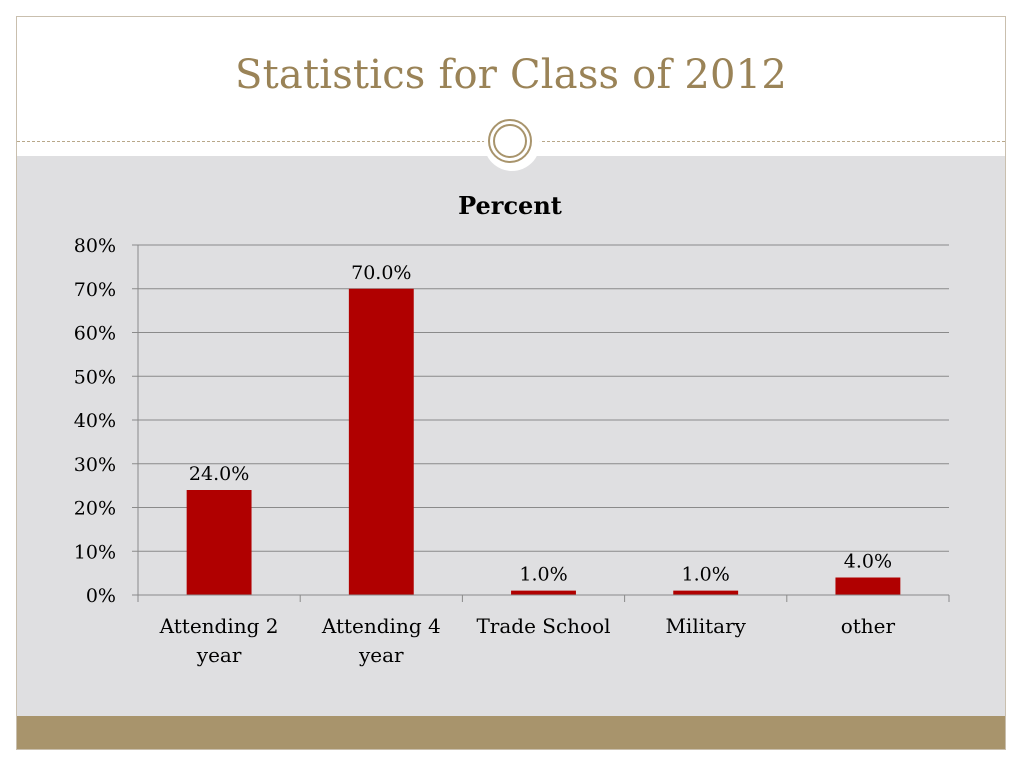 The height and width of the screenshot is (768, 1024). What do you see at coordinates (95, 334) in the screenshot?
I see `y-tick-label: 60%` at bounding box center [95, 334].